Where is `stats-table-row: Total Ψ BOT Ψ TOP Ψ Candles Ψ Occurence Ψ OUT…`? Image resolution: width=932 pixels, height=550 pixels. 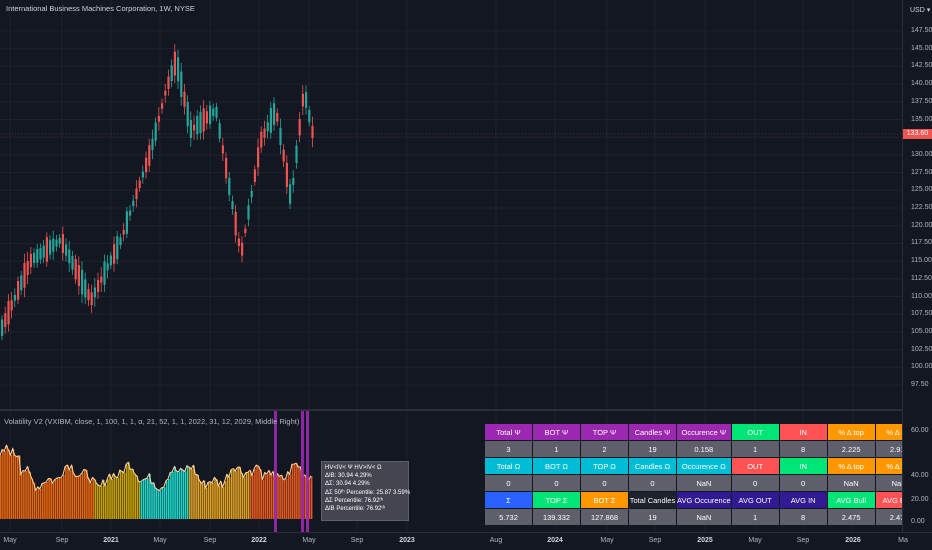
stats-table-row: Total Ψ BOT Ψ TOP Ψ Candles Ψ Occurence Ψ OUT… is located at coordinates (704, 432).